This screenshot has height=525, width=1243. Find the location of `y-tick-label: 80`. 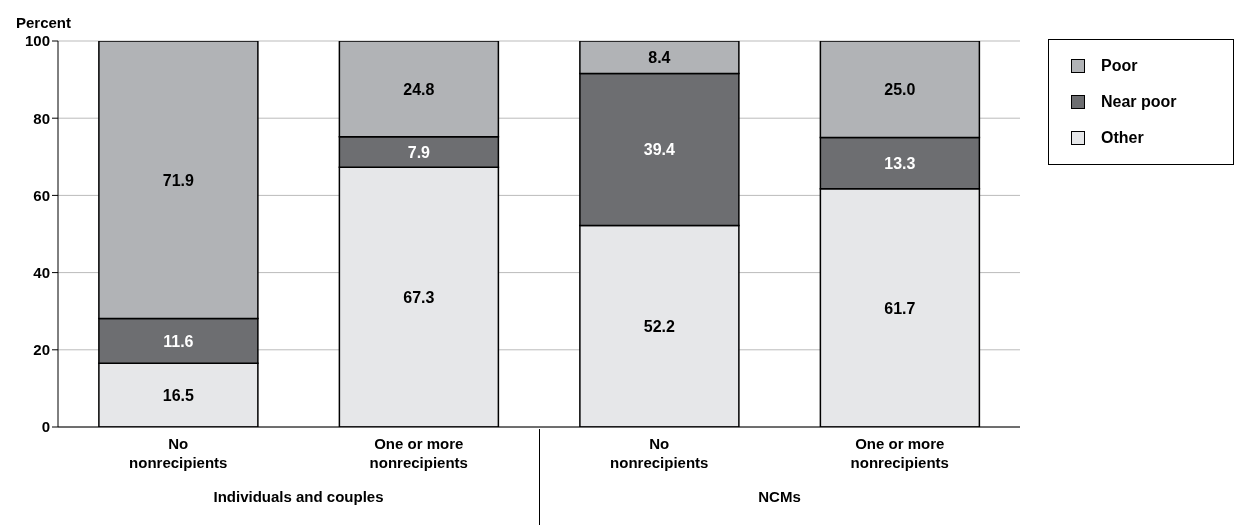

y-tick-label: 80 is located at coordinates (41, 118).